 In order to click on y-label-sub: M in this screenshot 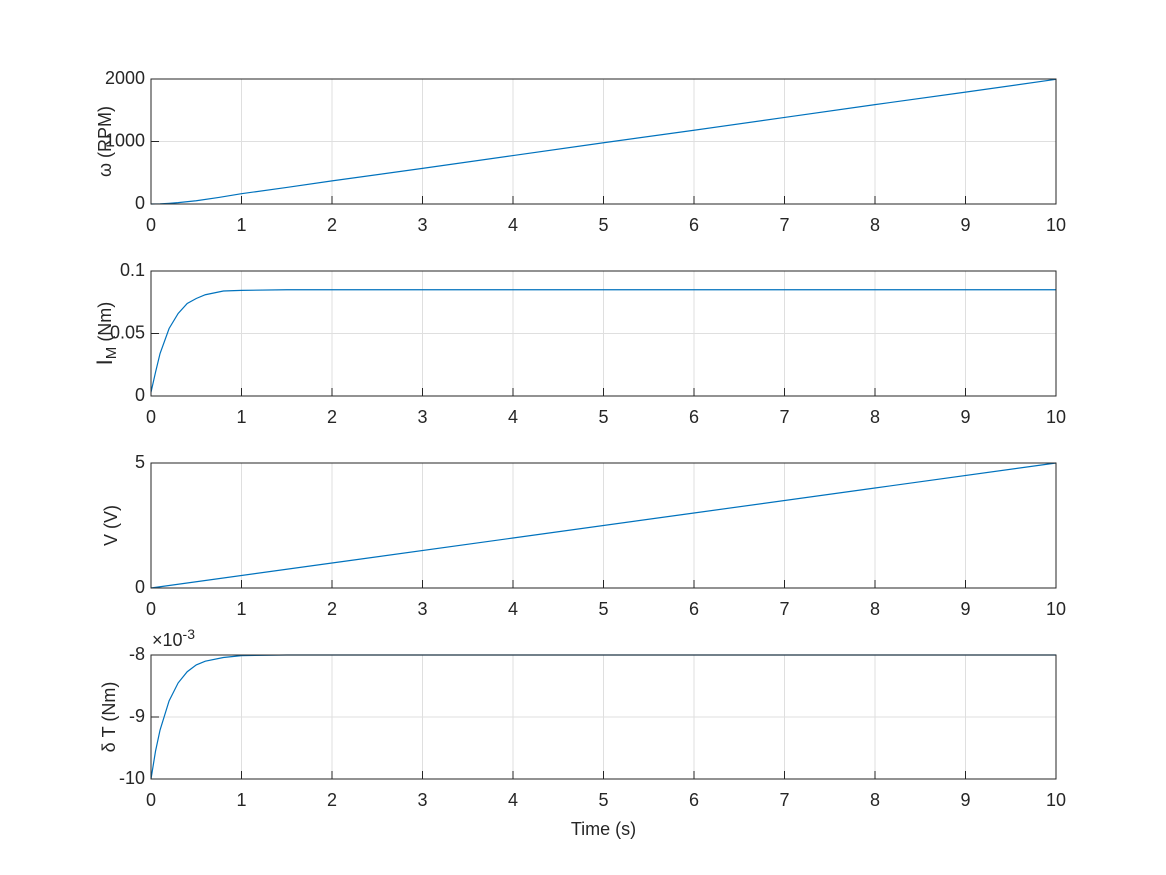, I will do `click(111, 353)`.